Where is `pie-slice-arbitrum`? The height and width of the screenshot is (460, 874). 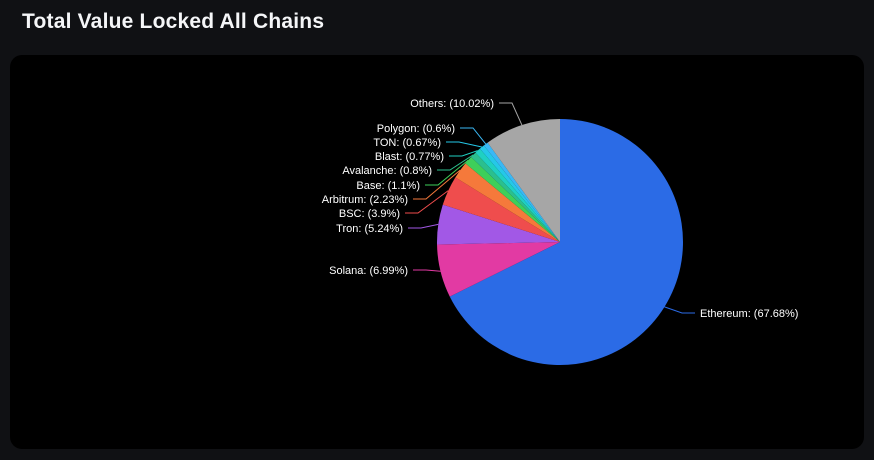
pie-slice-arbitrum is located at coordinates (507, 202).